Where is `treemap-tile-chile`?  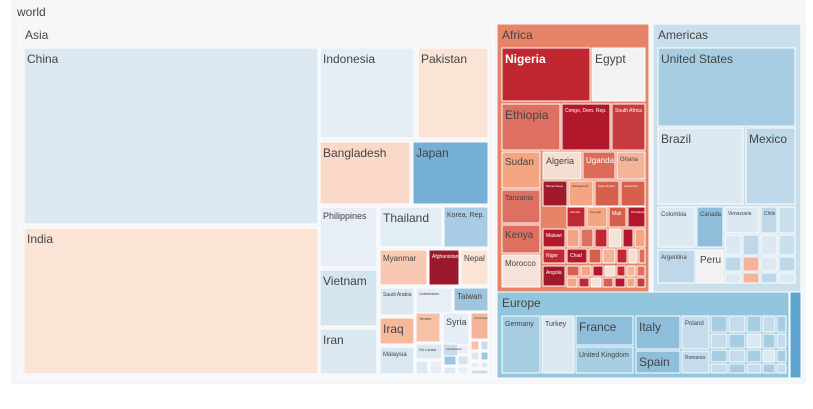
treemap-tile-chile is located at coordinates (769, 220).